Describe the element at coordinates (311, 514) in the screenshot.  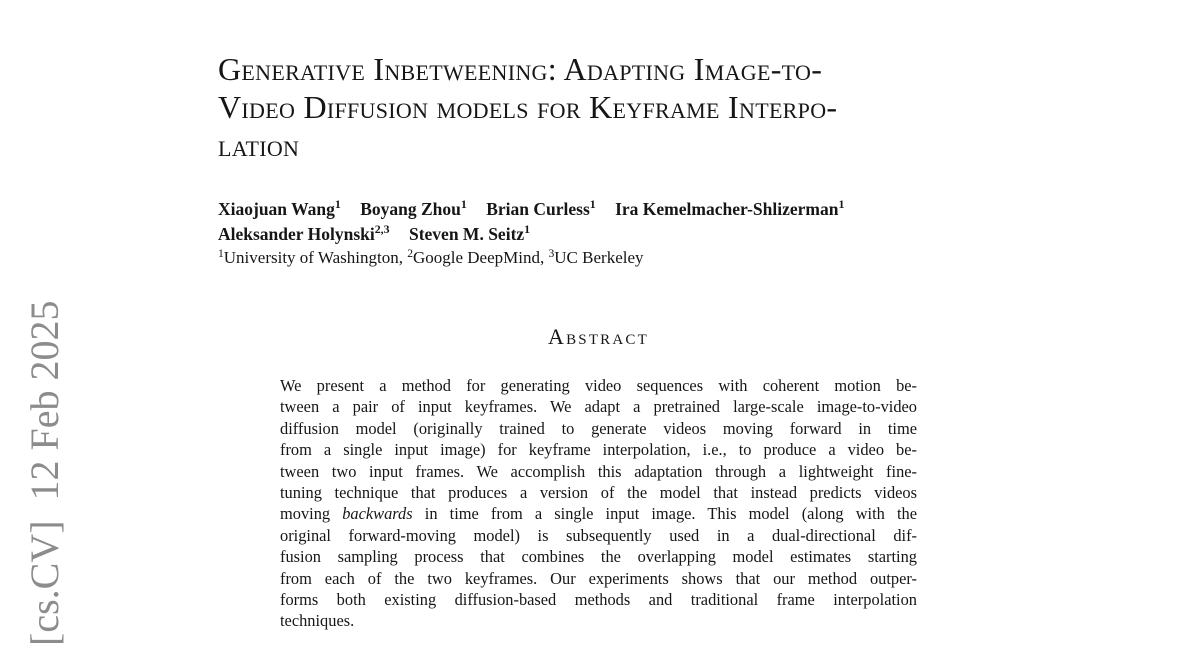
I see `abstract-line-pre: moving` at that location.